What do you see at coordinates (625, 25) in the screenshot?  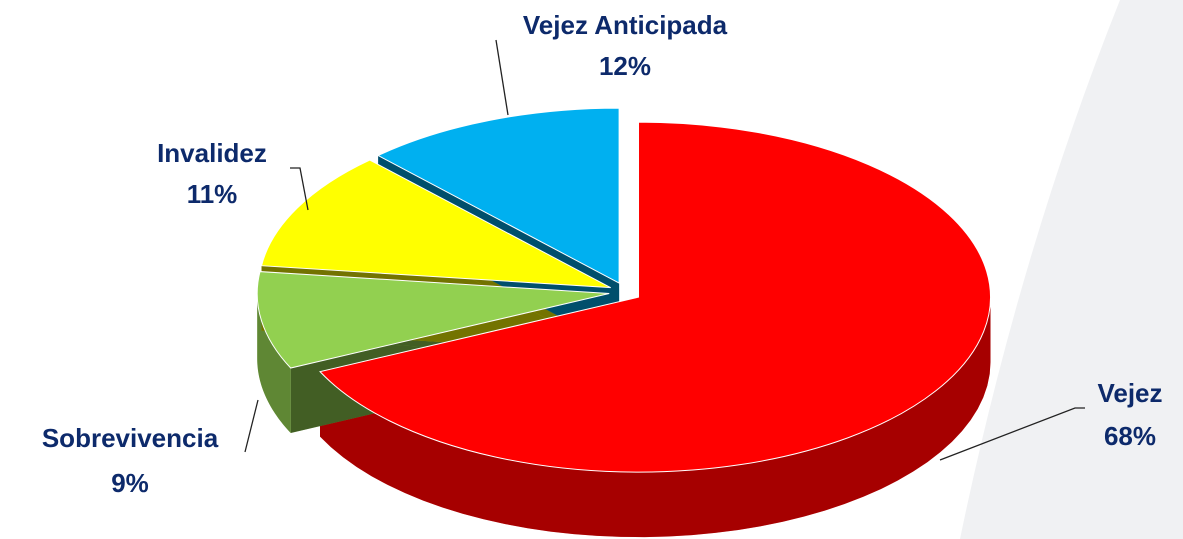 I see `category-label: Vejez Anticipada` at bounding box center [625, 25].